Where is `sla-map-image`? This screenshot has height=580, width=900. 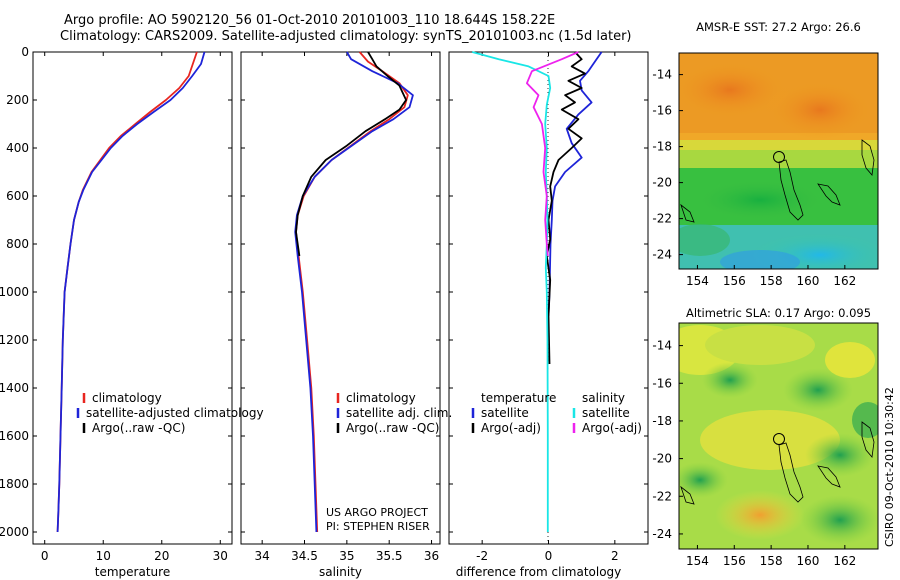 sla-map-image is located at coordinates (778, 436).